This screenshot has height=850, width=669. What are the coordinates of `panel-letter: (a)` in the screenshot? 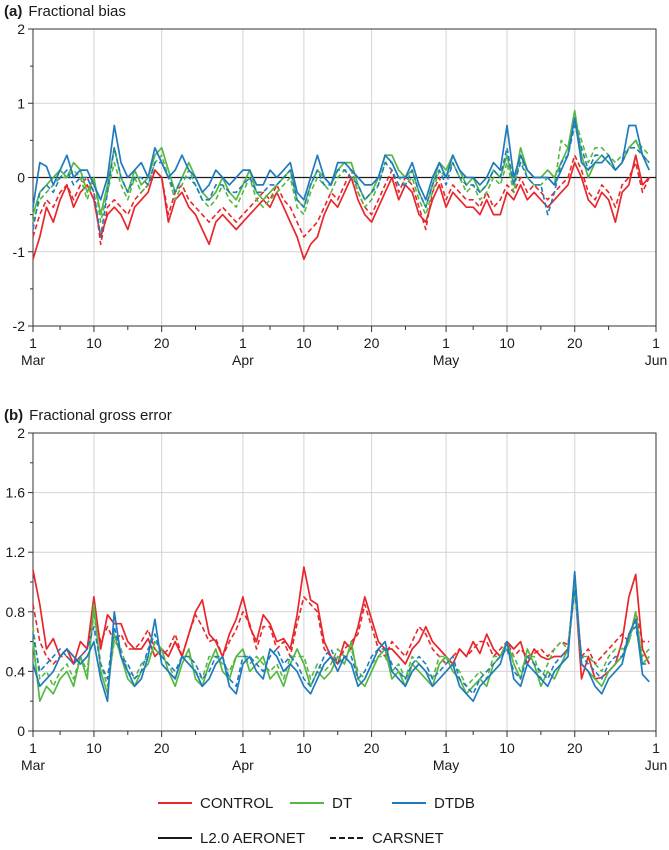 It's located at (13, 11).